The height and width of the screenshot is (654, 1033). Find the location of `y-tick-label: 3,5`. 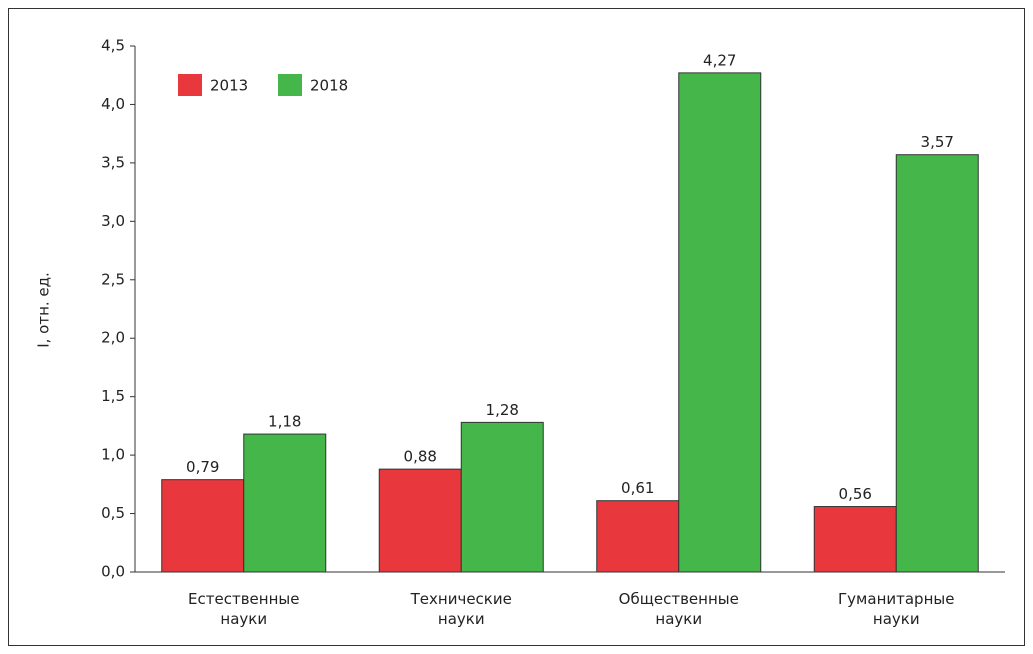

y-tick-label: 3,5 is located at coordinates (113, 162).